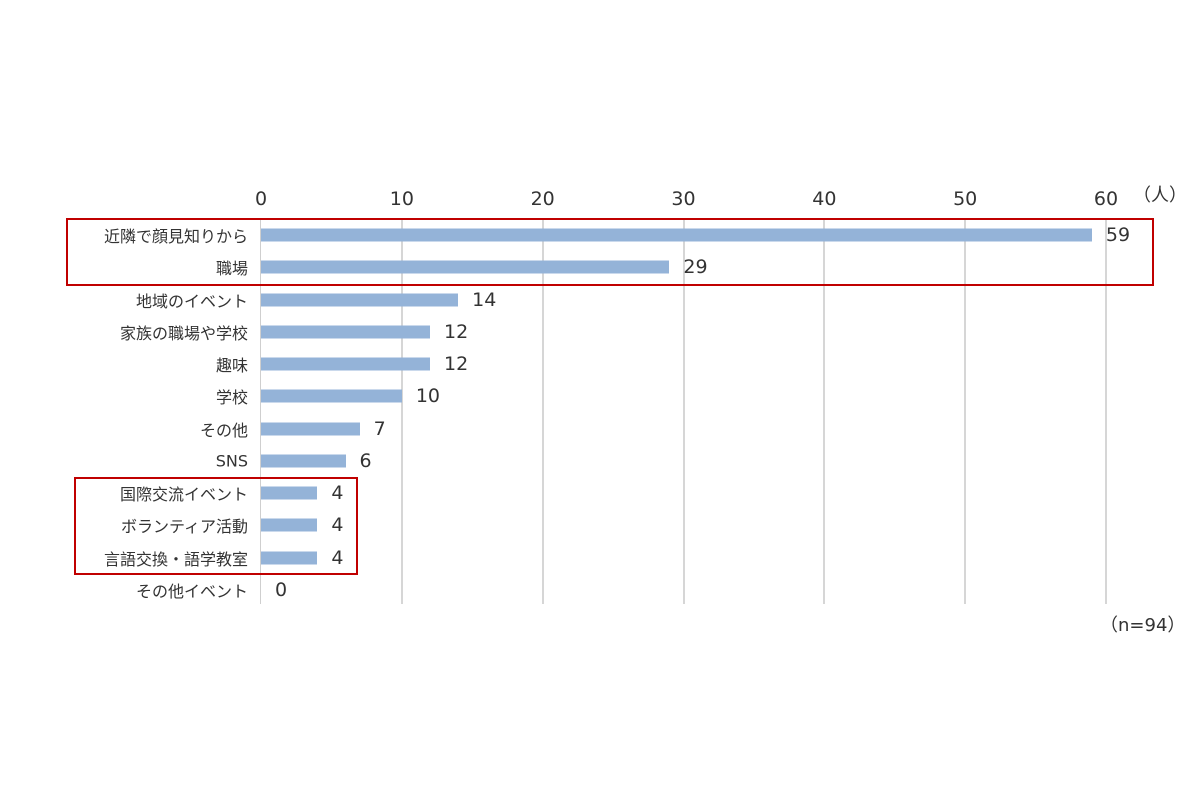  What do you see at coordinates (260, 411) in the screenshot?
I see `y-axis-line` at bounding box center [260, 411].